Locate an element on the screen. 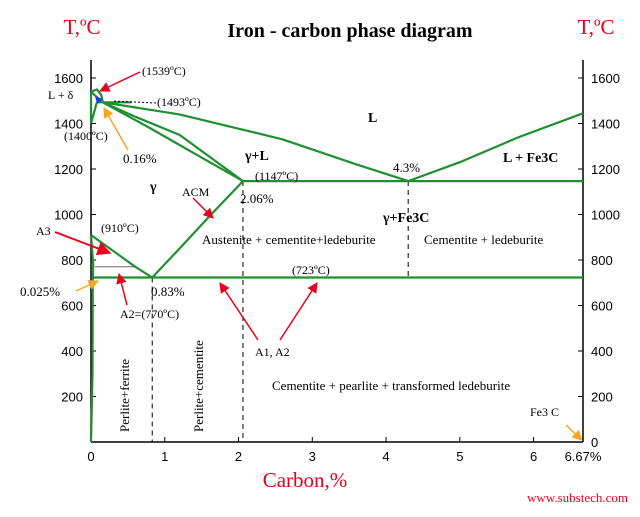 Image resolution: width=640 pixels, height=517 pixels. y-tick-label-left: 1400 is located at coordinates (68, 124).